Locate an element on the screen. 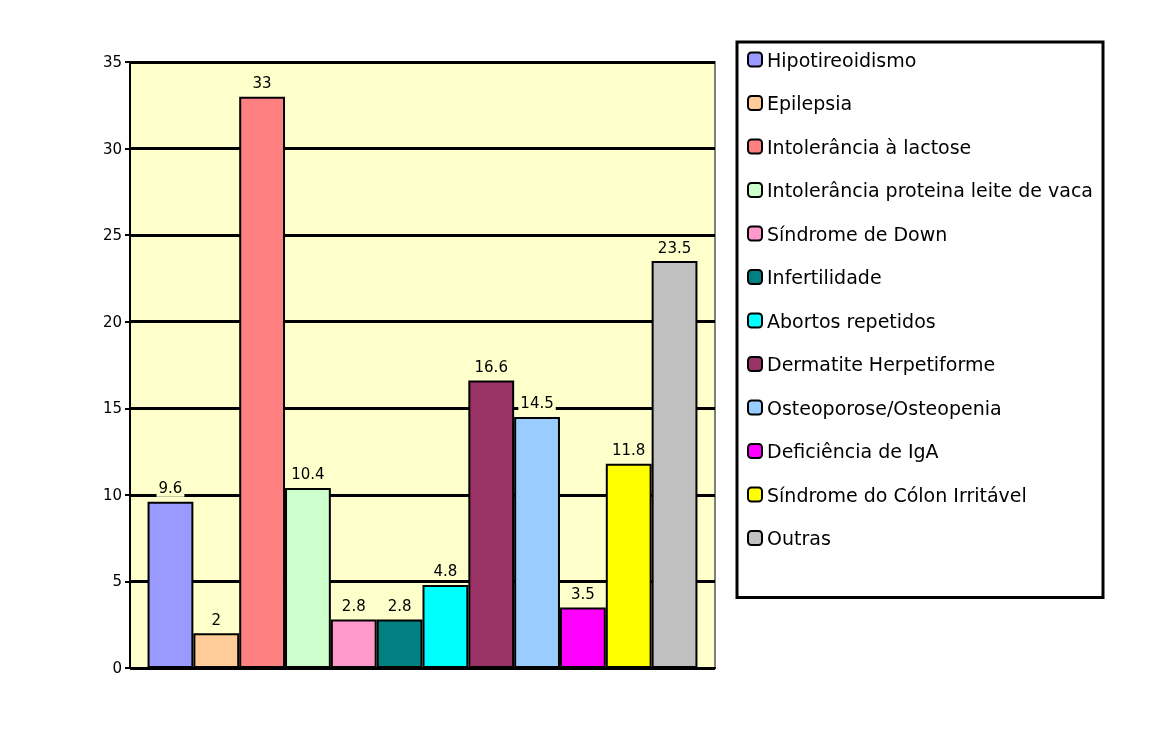 This screenshot has width=1165, height=749. legend-label: Hipotireoidismo is located at coordinates (842, 59).